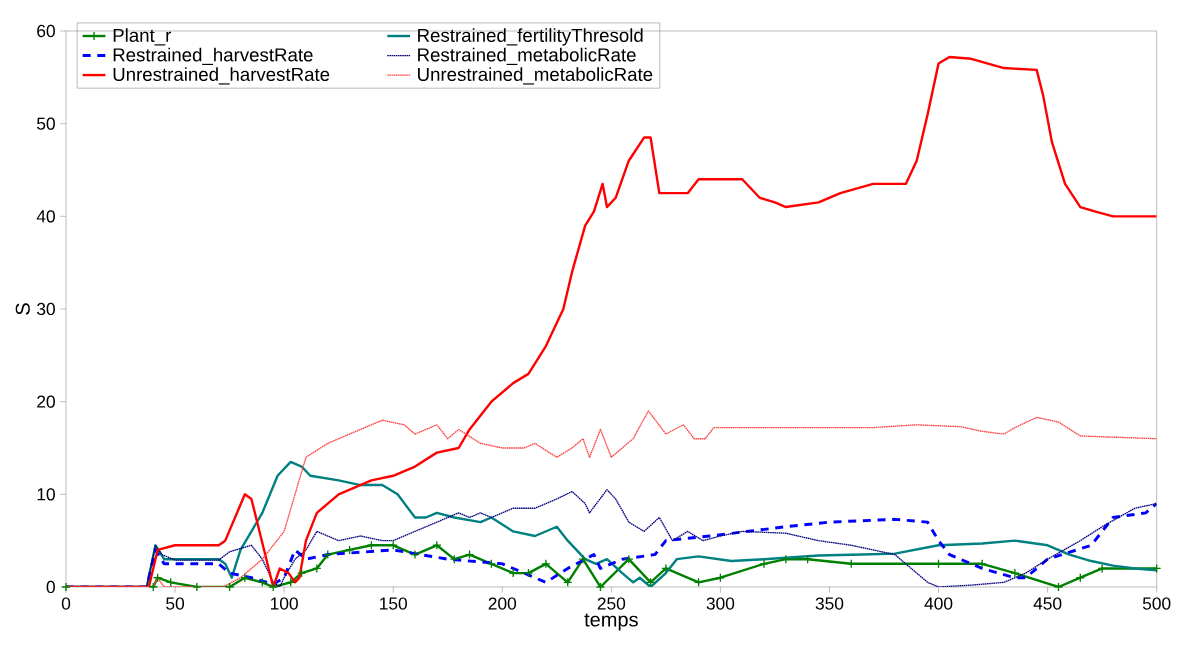 This screenshot has height=666, width=1185. I want to click on x-tick-label: 50, so click(175, 603).